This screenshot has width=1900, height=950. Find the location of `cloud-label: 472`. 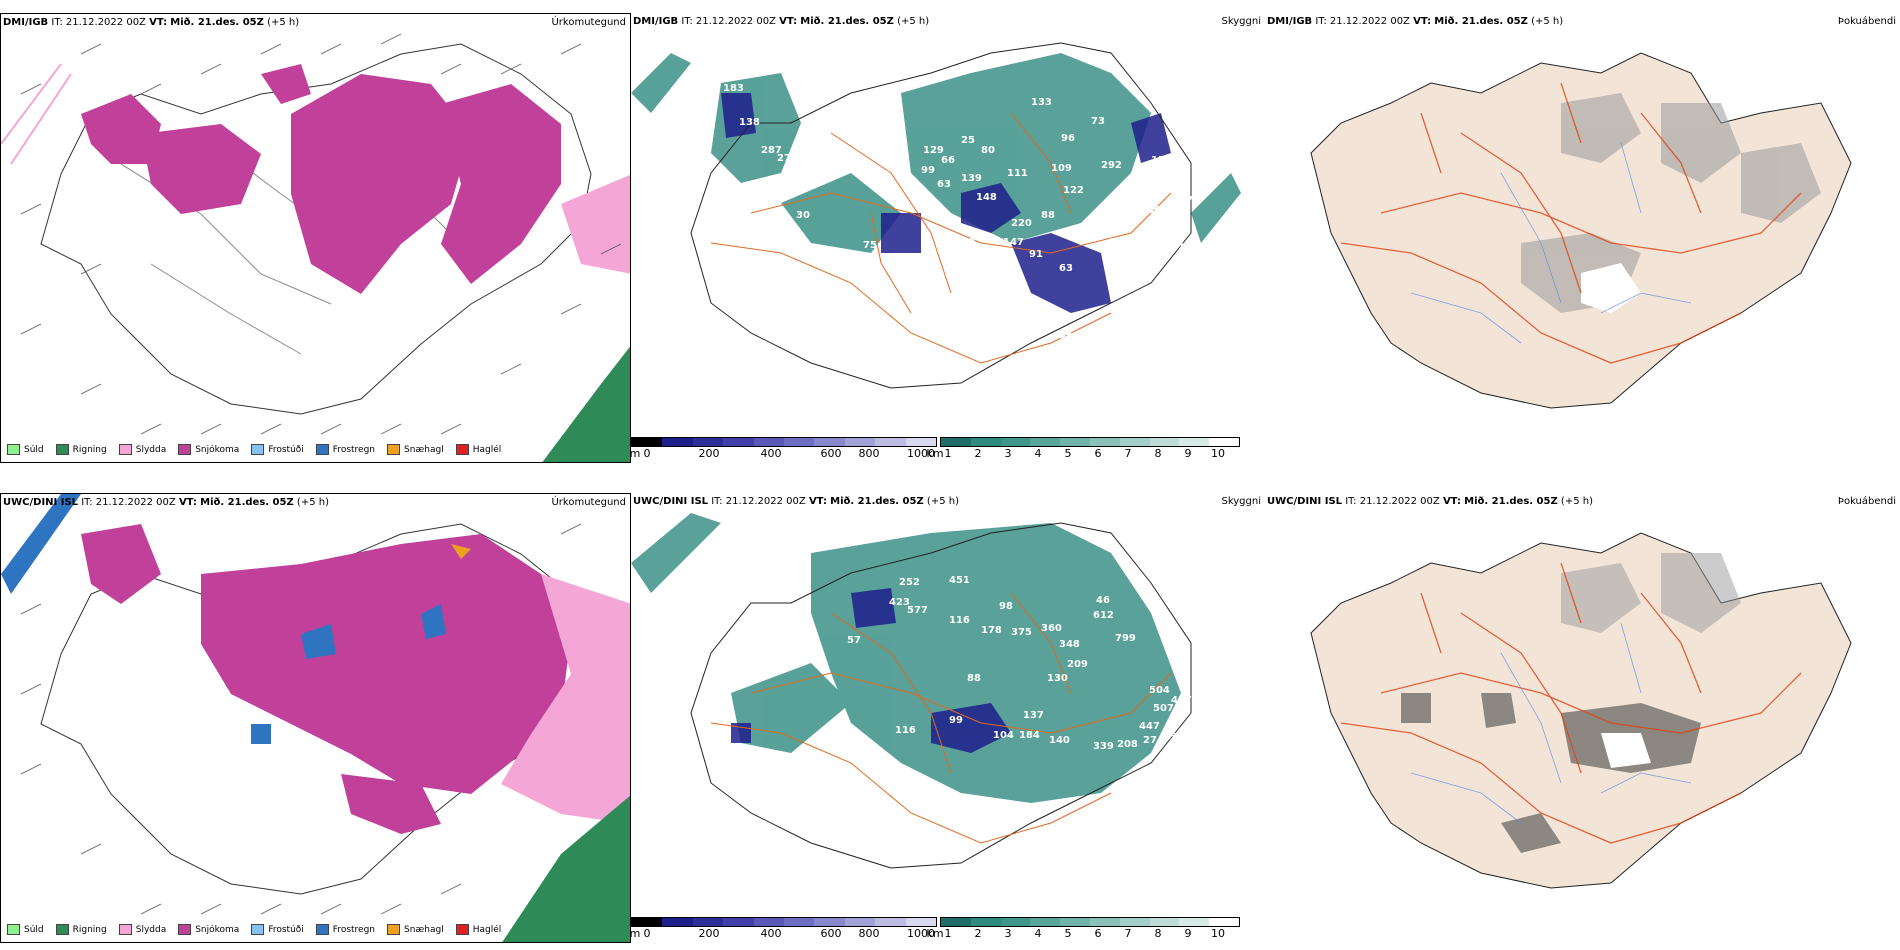

cloud-label: 472 is located at coordinates (1189, 200).